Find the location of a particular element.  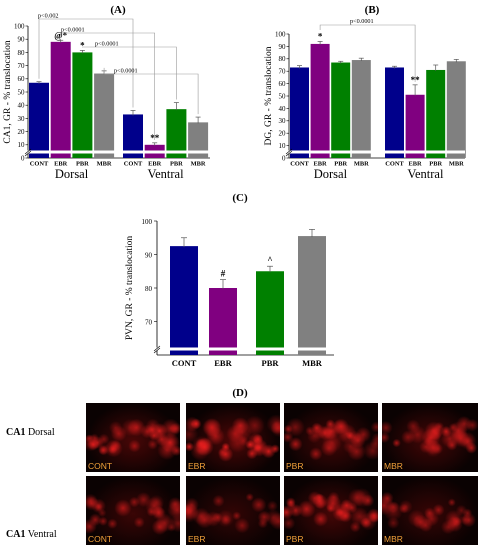

significance-mark: # is located at coordinates (223, 274).